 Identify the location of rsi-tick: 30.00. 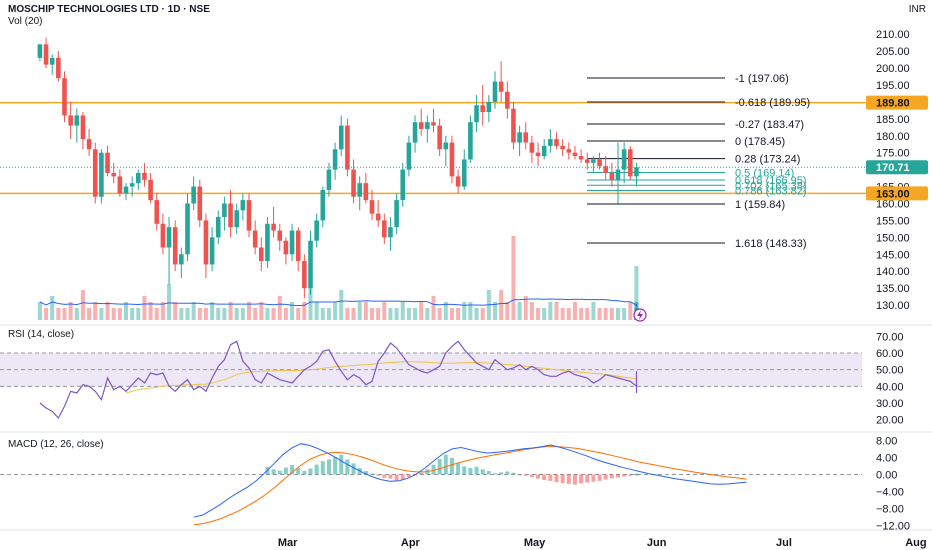
(890, 404).